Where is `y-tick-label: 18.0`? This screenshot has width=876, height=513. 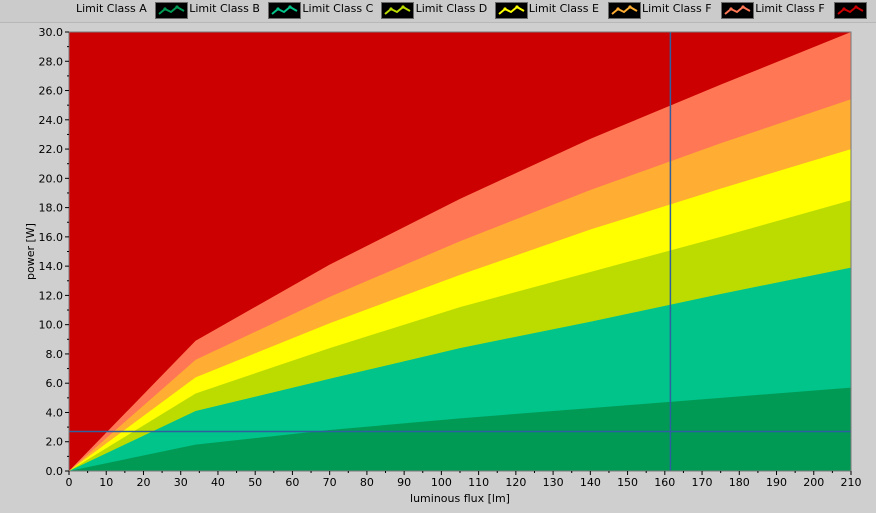
y-tick-label: 18.0 is located at coordinates (51, 208).